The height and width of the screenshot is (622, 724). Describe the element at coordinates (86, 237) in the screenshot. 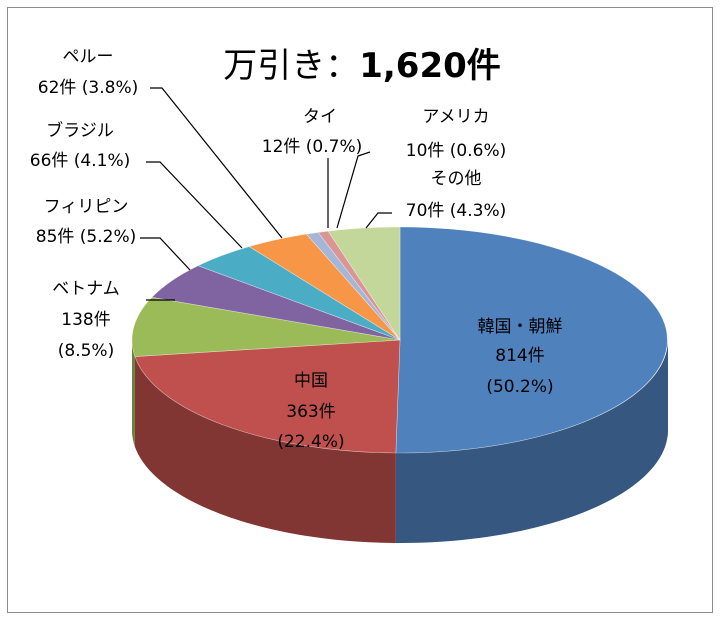

I see `label-philippines-count: 85件 (5.2%)` at that location.